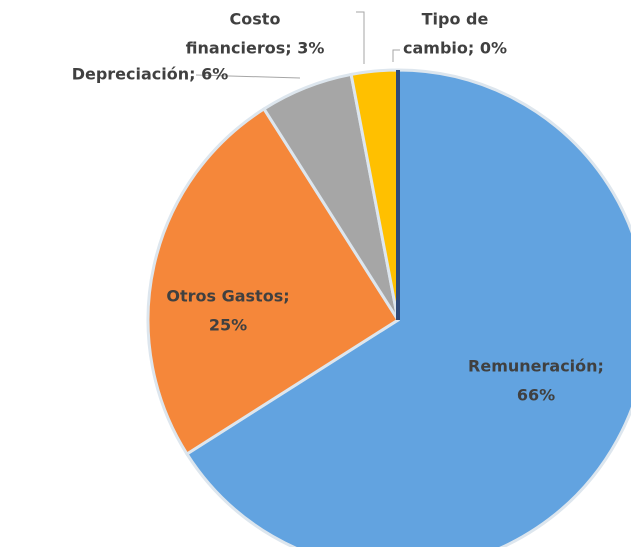 Image resolution: width=631 pixels, height=547 pixels. Describe the element at coordinates (150, 74) in the screenshot. I see `data-label: Depreciación; 6%` at that location.